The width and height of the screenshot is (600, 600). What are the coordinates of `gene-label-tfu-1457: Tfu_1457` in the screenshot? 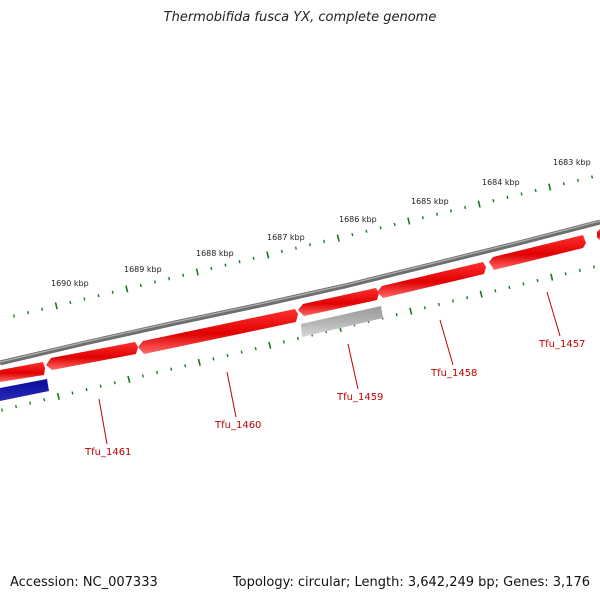 It's located at (561, 344).